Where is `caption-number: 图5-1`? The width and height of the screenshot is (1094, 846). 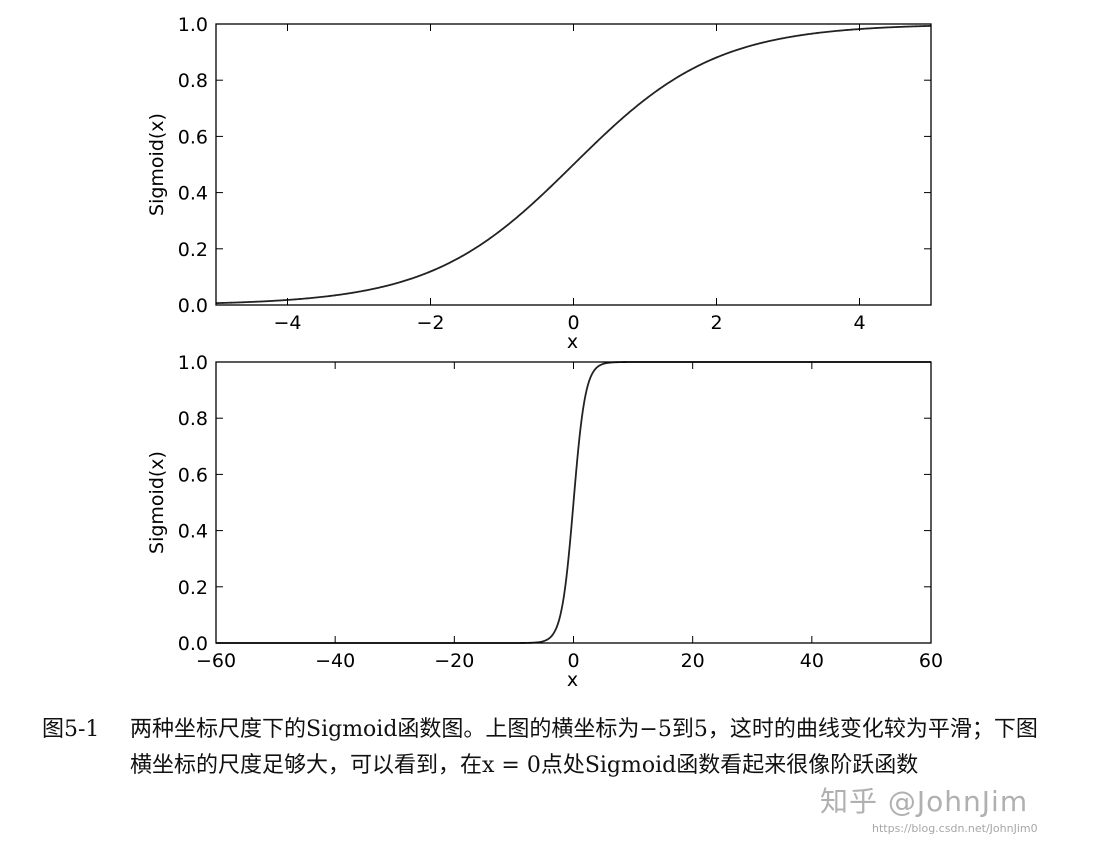
caption-number: 图5-1 is located at coordinates (71, 729).